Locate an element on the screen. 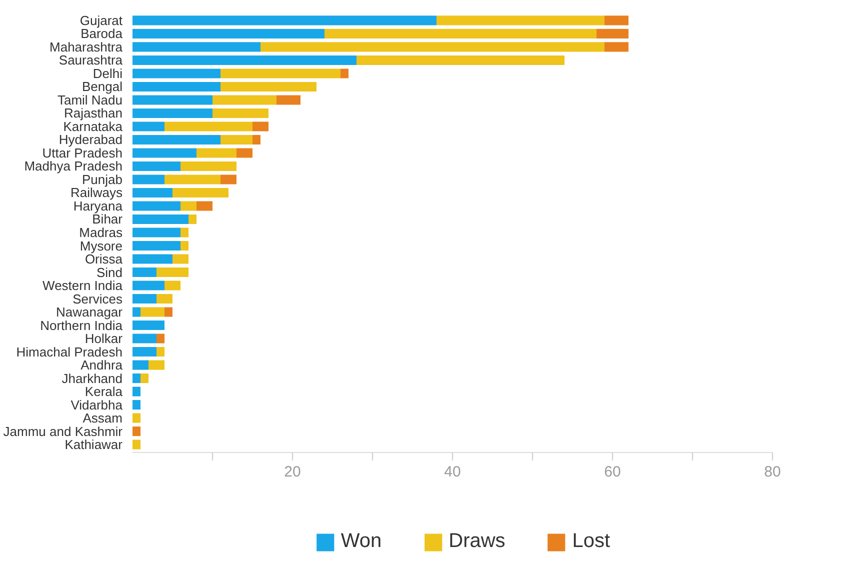 This screenshot has height=578, width=861. x-tick-label: 80 is located at coordinates (772, 472).